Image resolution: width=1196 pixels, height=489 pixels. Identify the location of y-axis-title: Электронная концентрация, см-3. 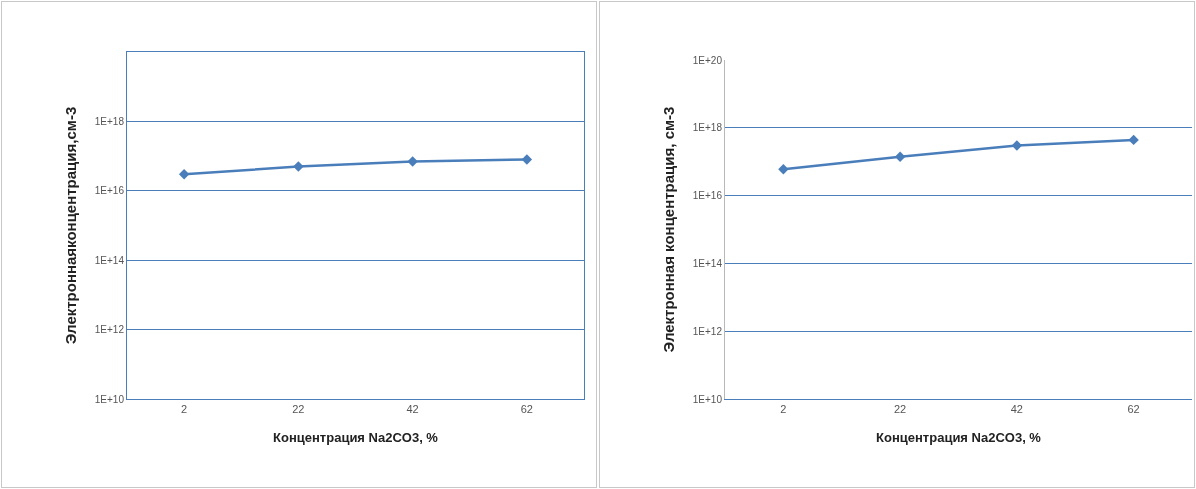
(669, 229).